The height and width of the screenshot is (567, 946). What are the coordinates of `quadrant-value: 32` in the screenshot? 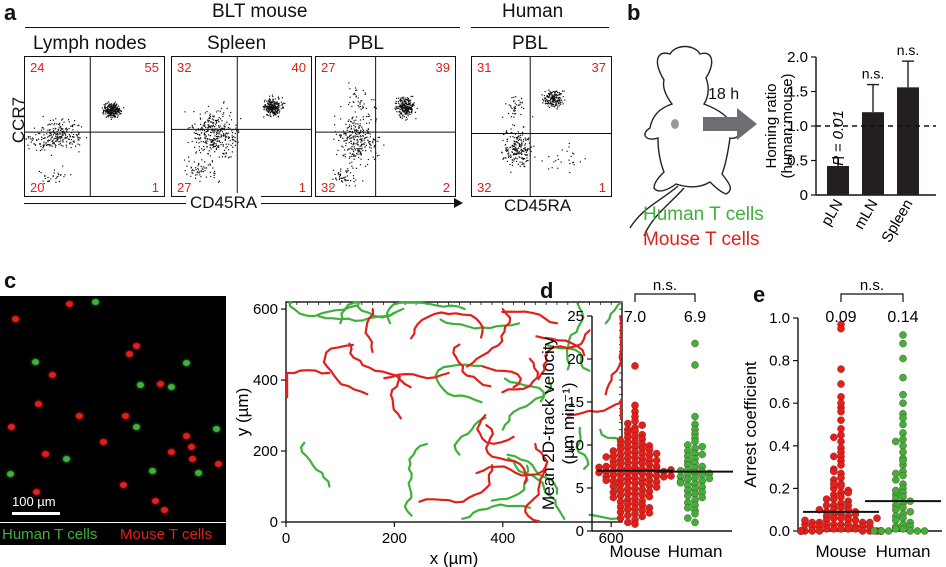 It's located at (484, 187).